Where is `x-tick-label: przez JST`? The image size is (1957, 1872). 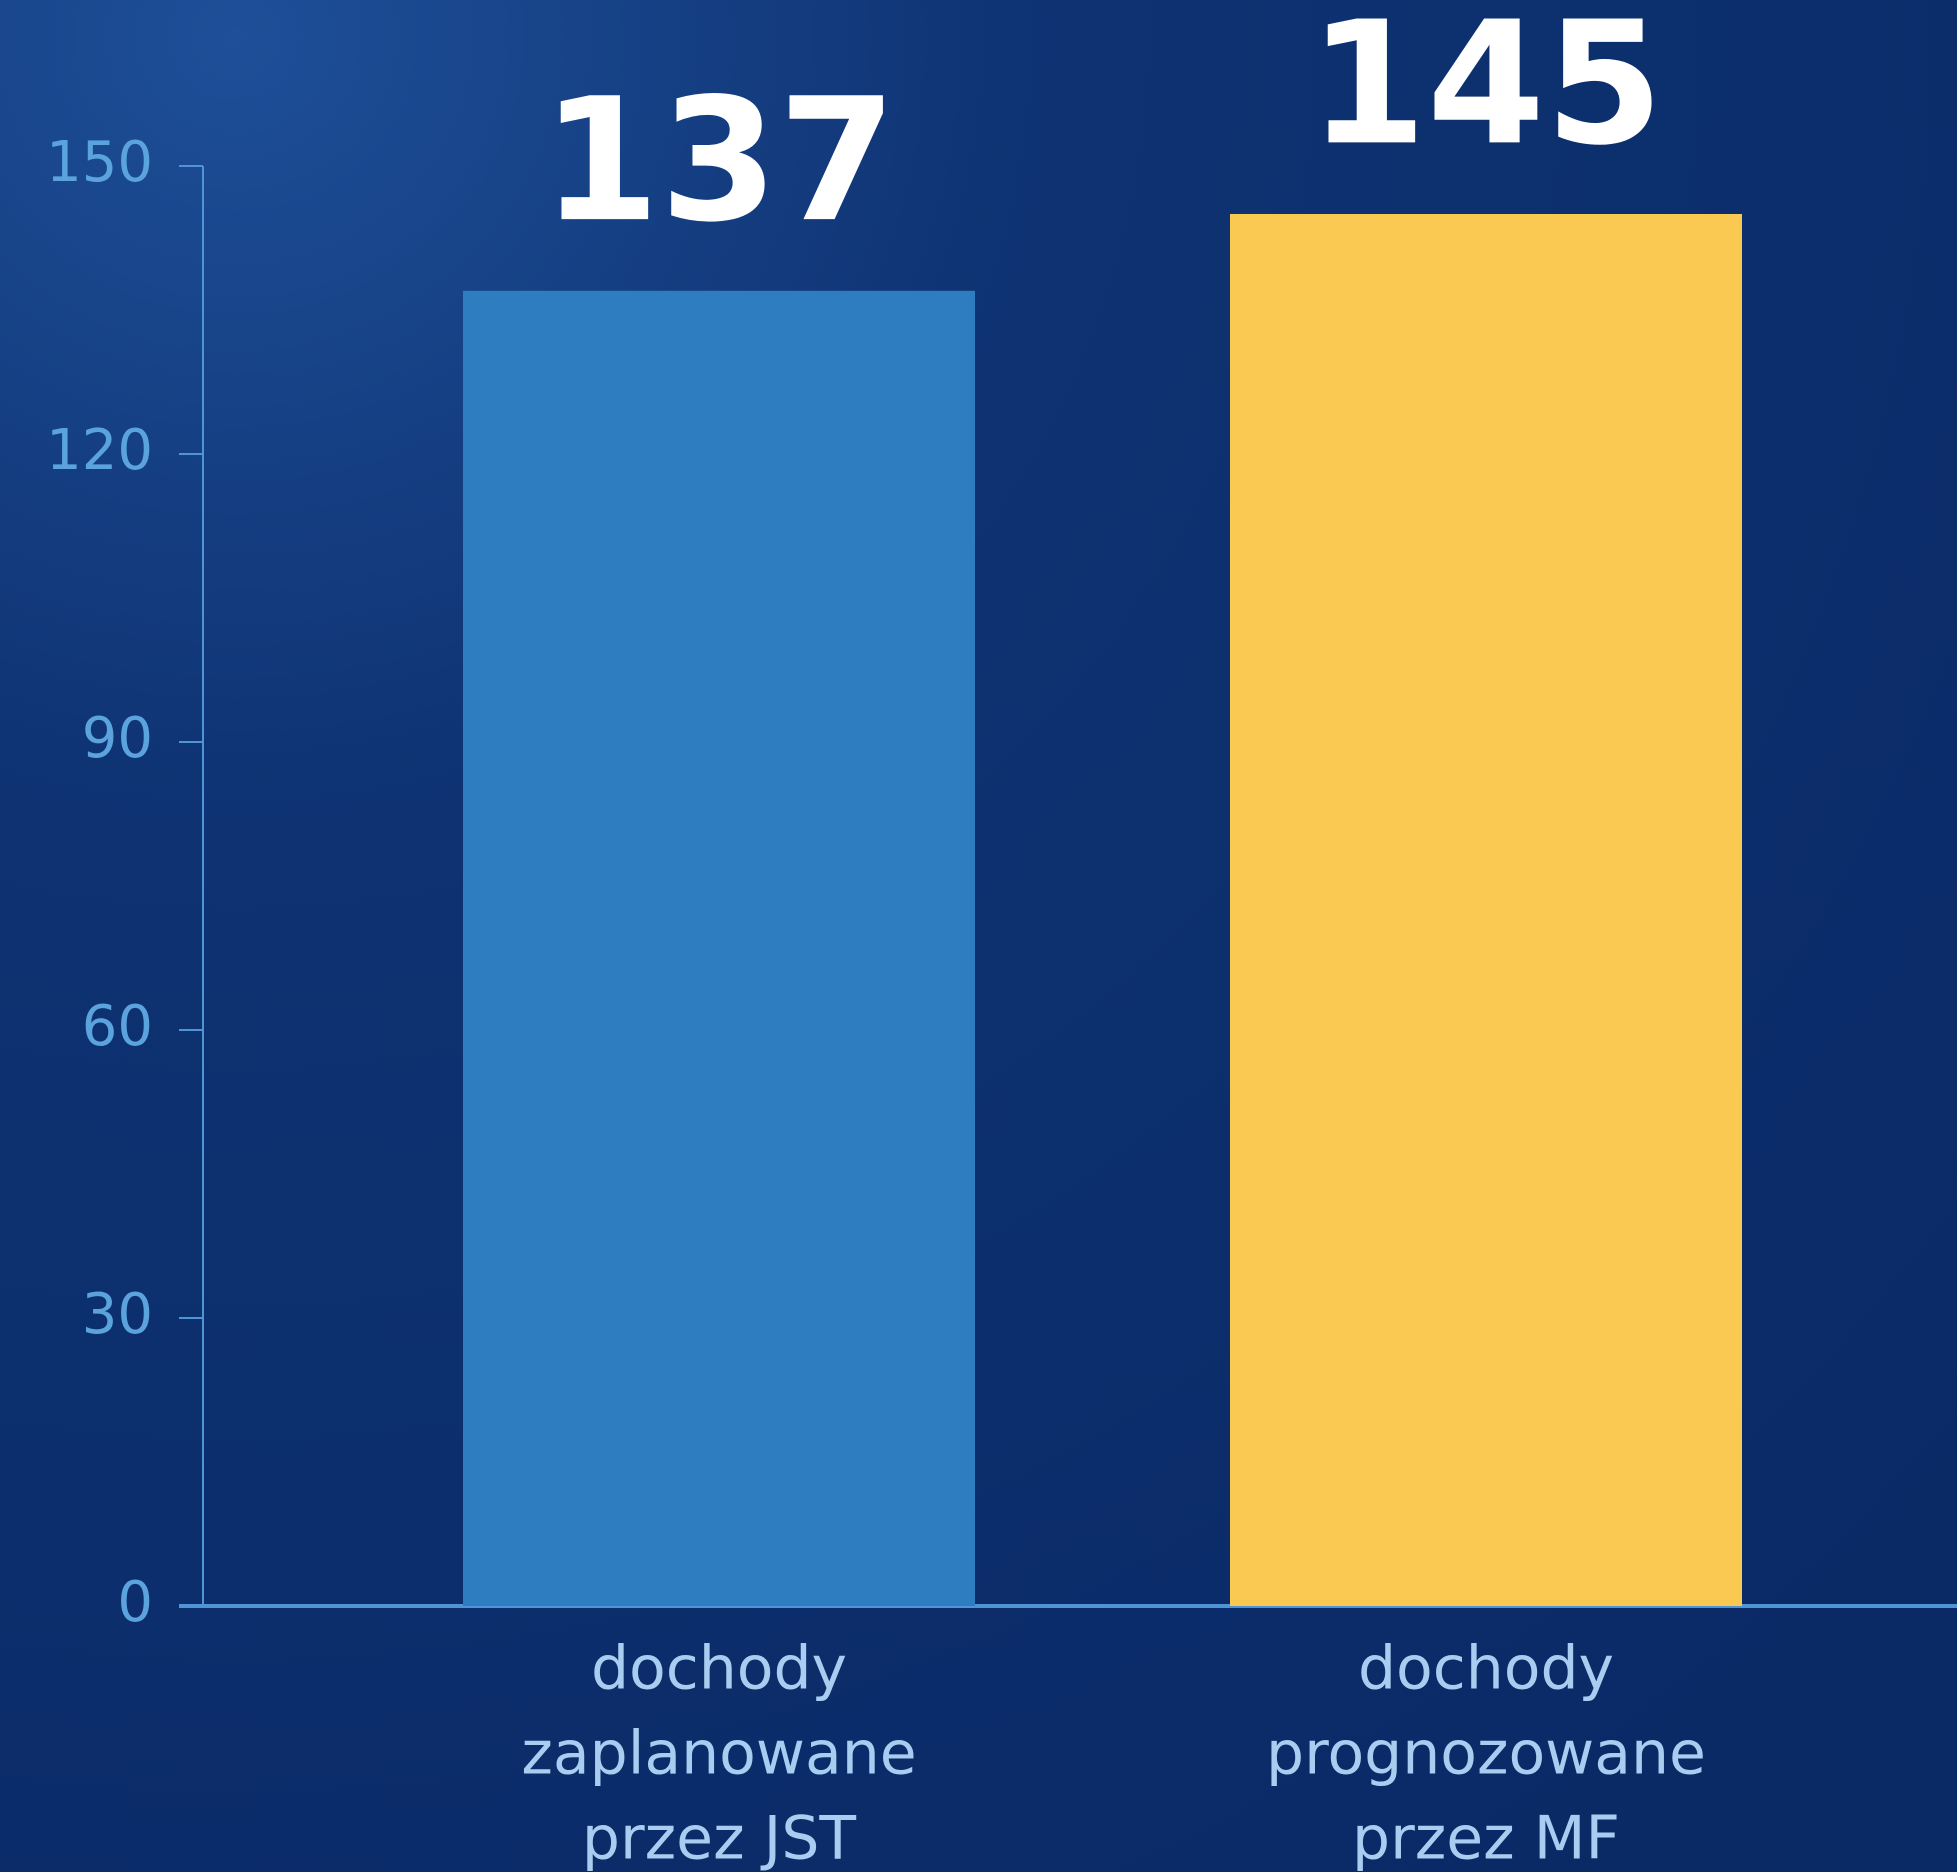
x-tick-label: przez JST is located at coordinates (719, 1838).